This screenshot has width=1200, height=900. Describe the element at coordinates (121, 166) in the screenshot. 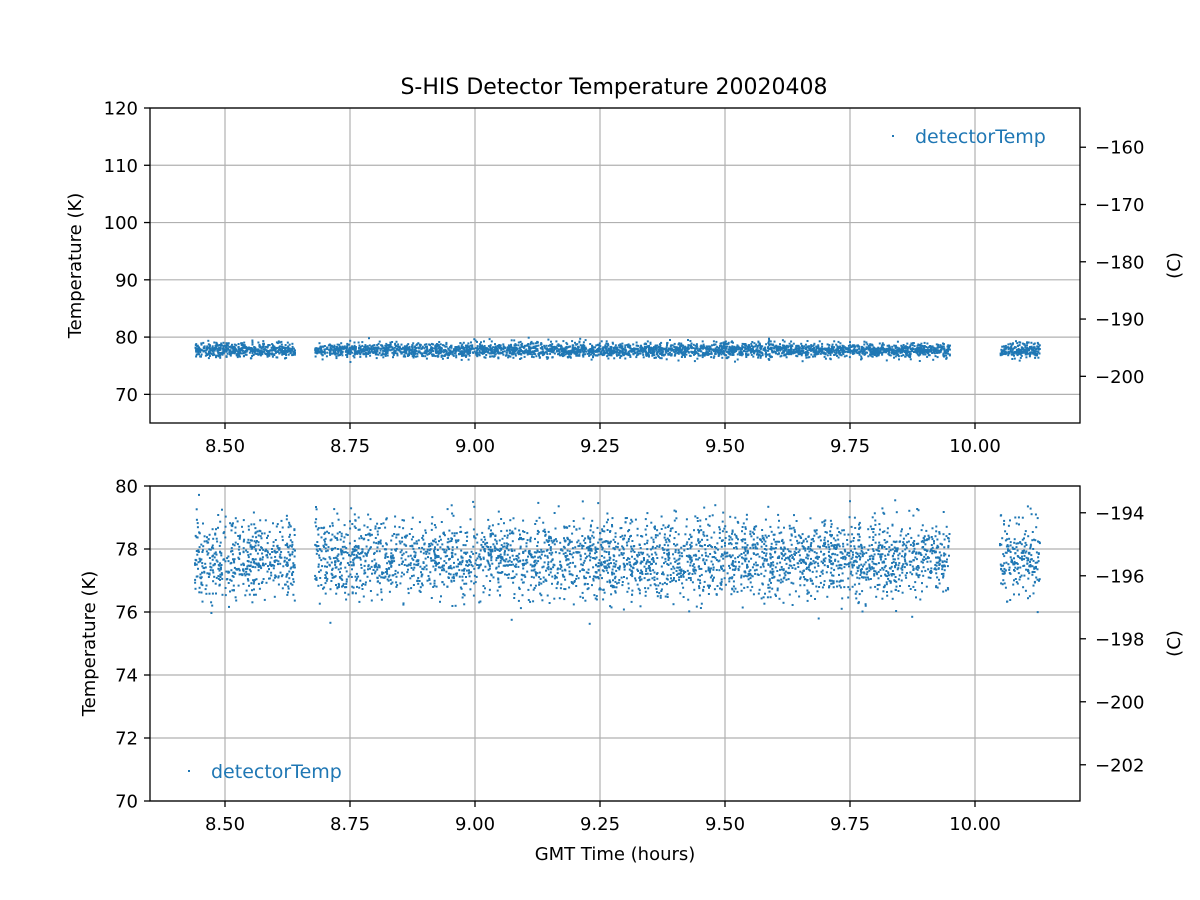

I see `y-tick-label: 110` at that location.